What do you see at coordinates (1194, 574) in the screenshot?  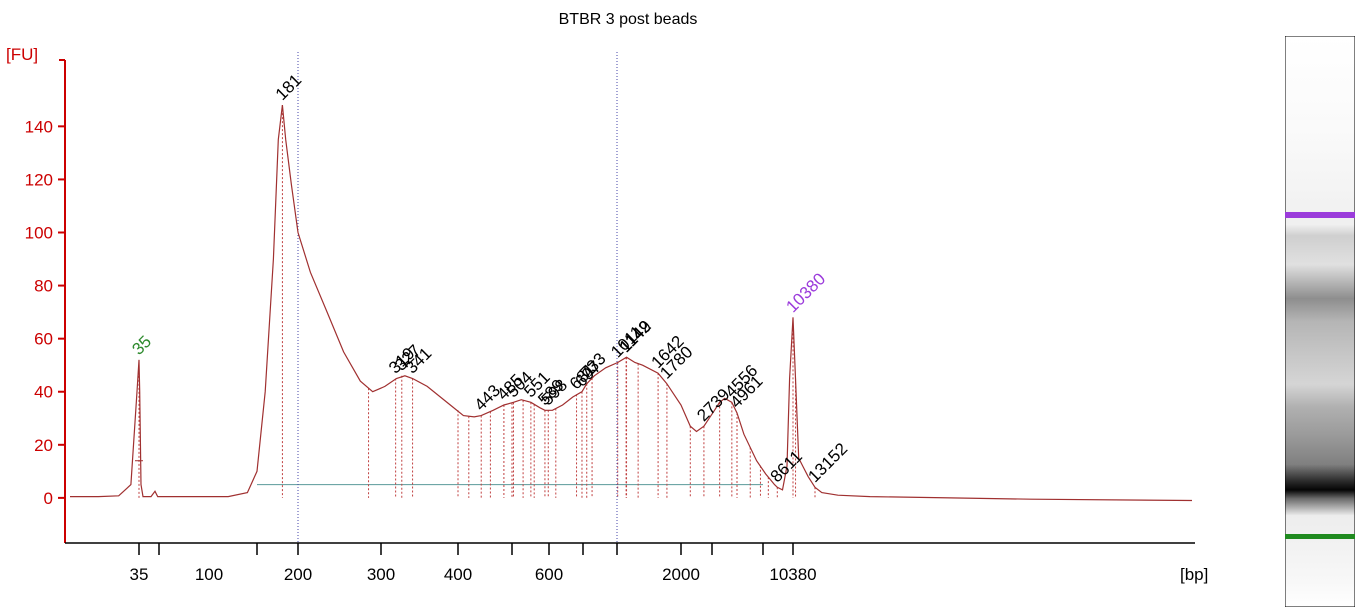 I see `x-unit-label: [bp]` at bounding box center [1194, 574].